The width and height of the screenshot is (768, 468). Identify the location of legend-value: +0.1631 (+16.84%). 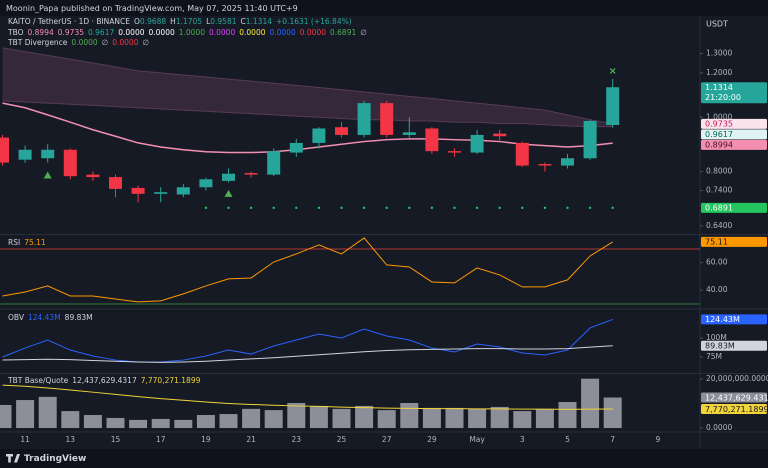
(314, 21).